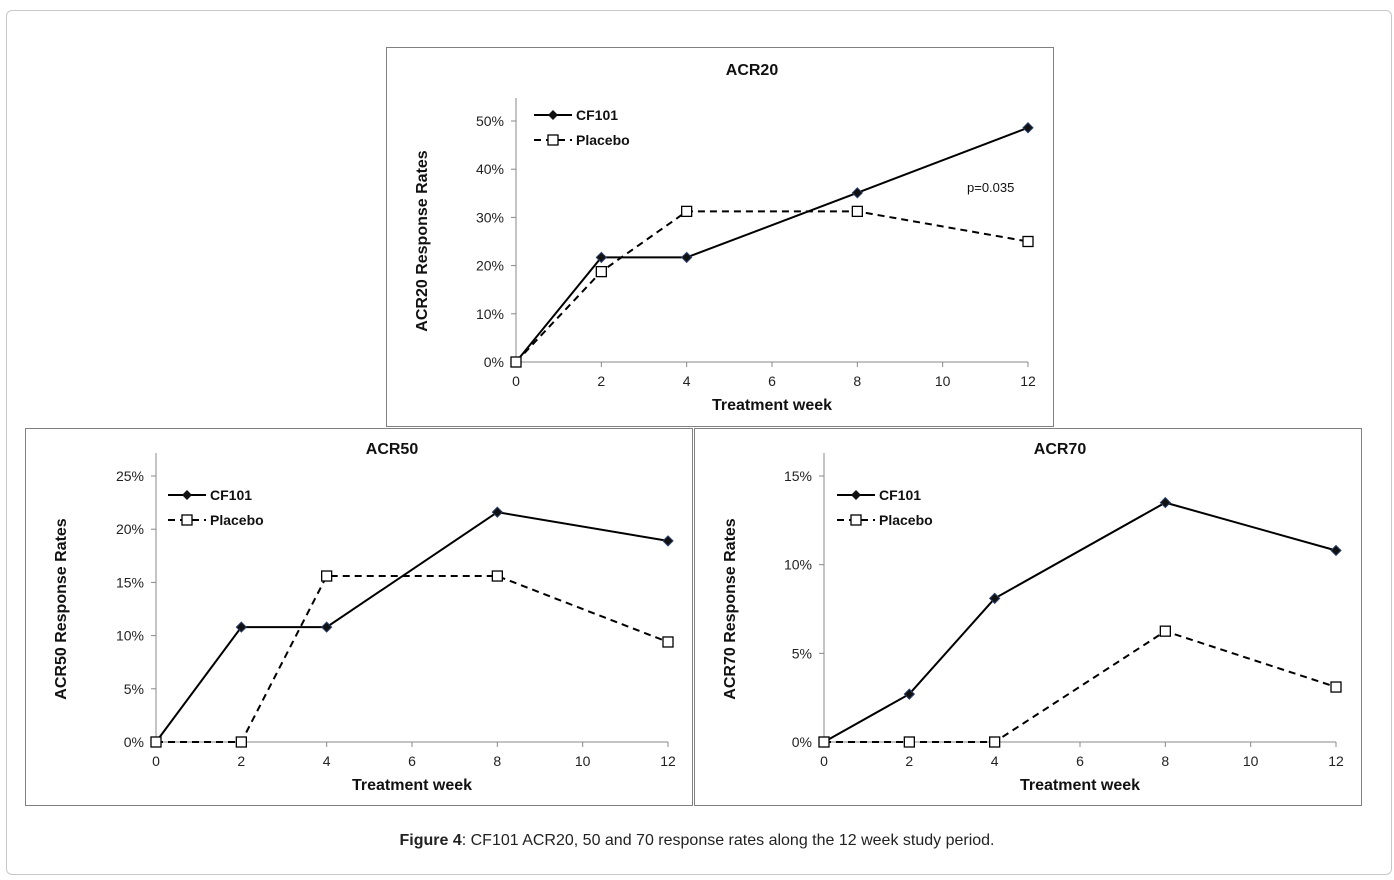  What do you see at coordinates (943, 381) in the screenshot?
I see `acr20-x-tick-label: 10` at bounding box center [943, 381].